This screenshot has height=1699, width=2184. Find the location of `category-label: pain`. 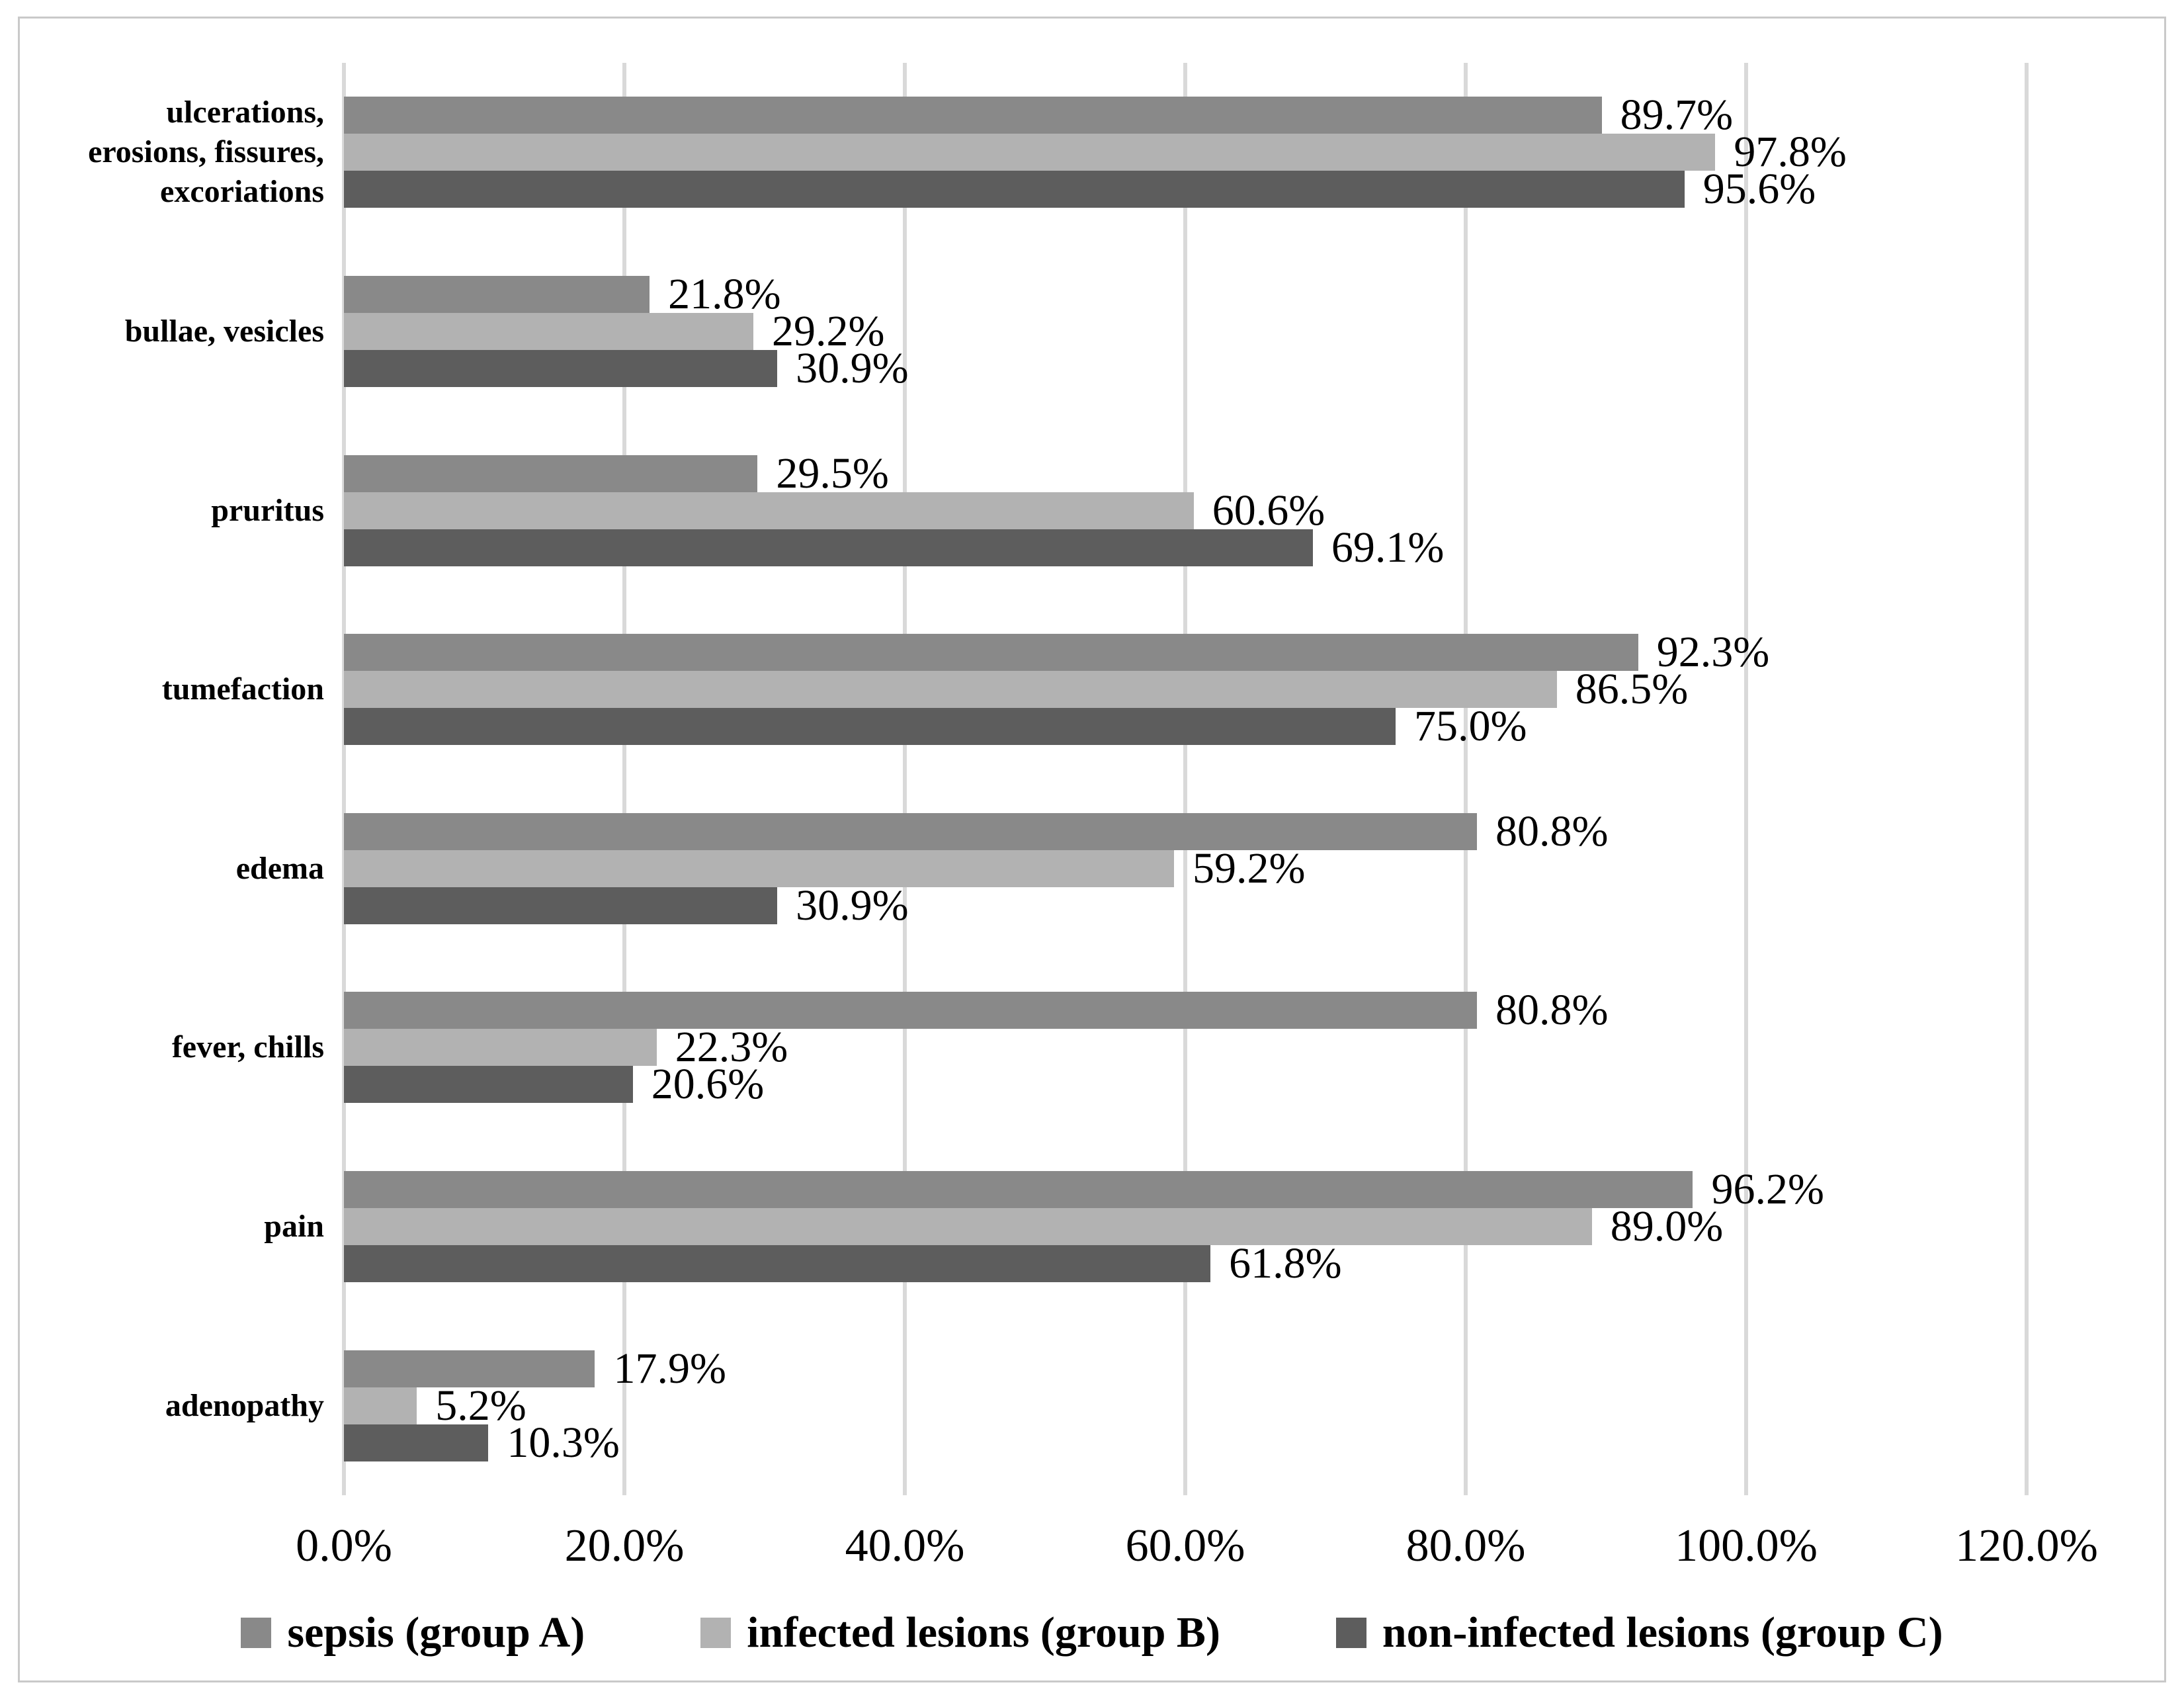

category-label: pain is located at coordinates (294, 1226).